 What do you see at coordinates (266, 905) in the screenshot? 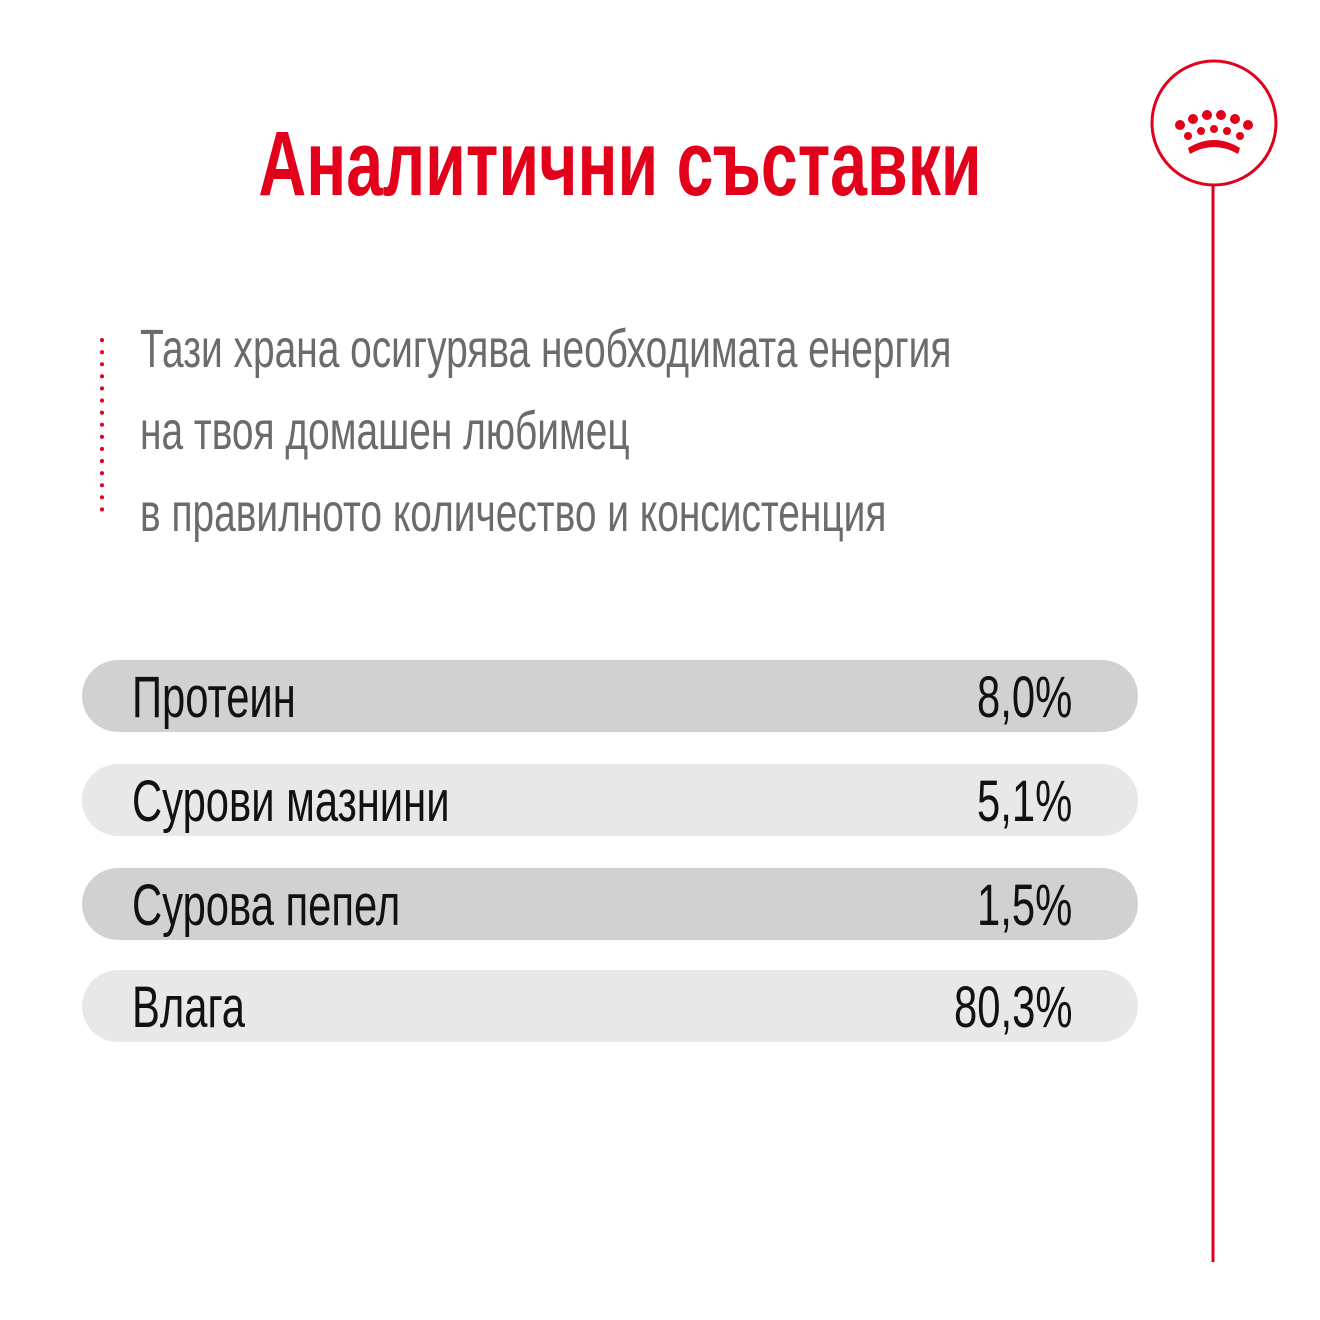
I see `row-label: Сурова пепел` at bounding box center [266, 905].